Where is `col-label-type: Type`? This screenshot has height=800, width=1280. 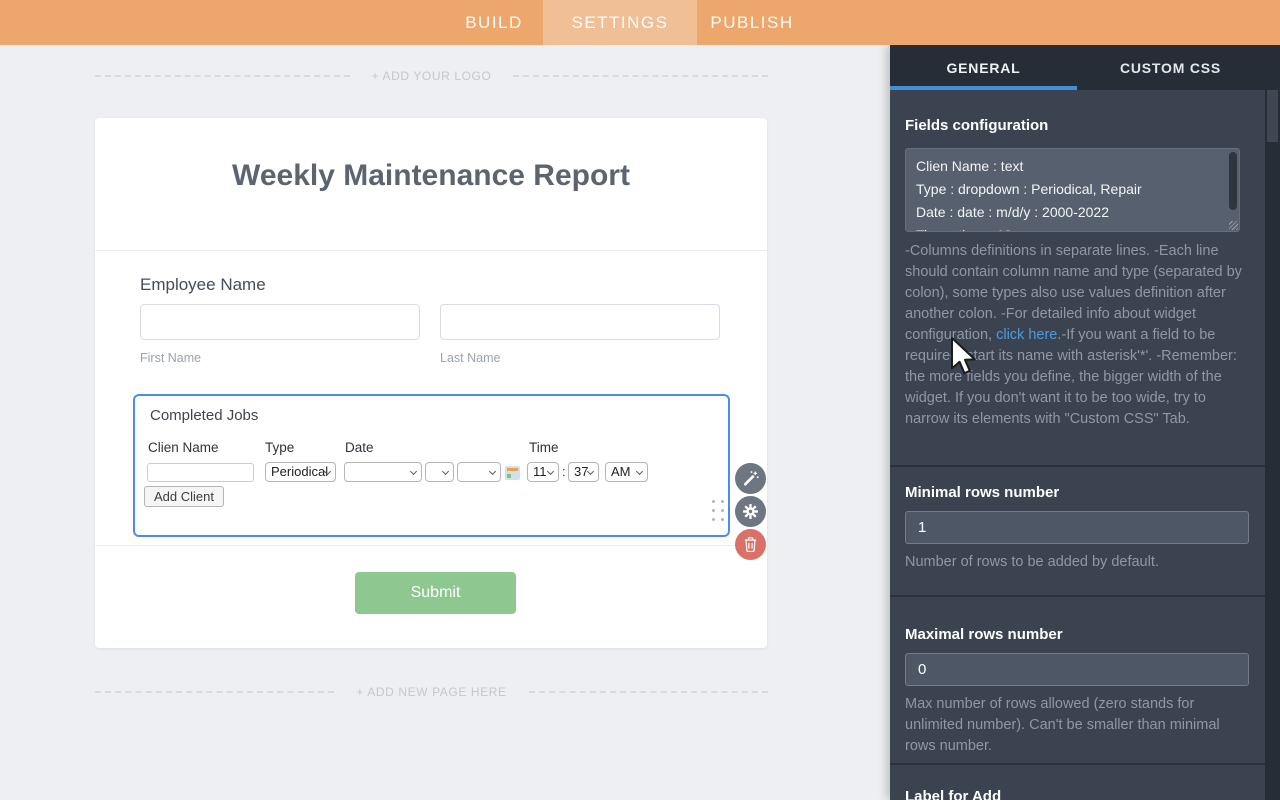 col-label-type: Type is located at coordinates (280, 447).